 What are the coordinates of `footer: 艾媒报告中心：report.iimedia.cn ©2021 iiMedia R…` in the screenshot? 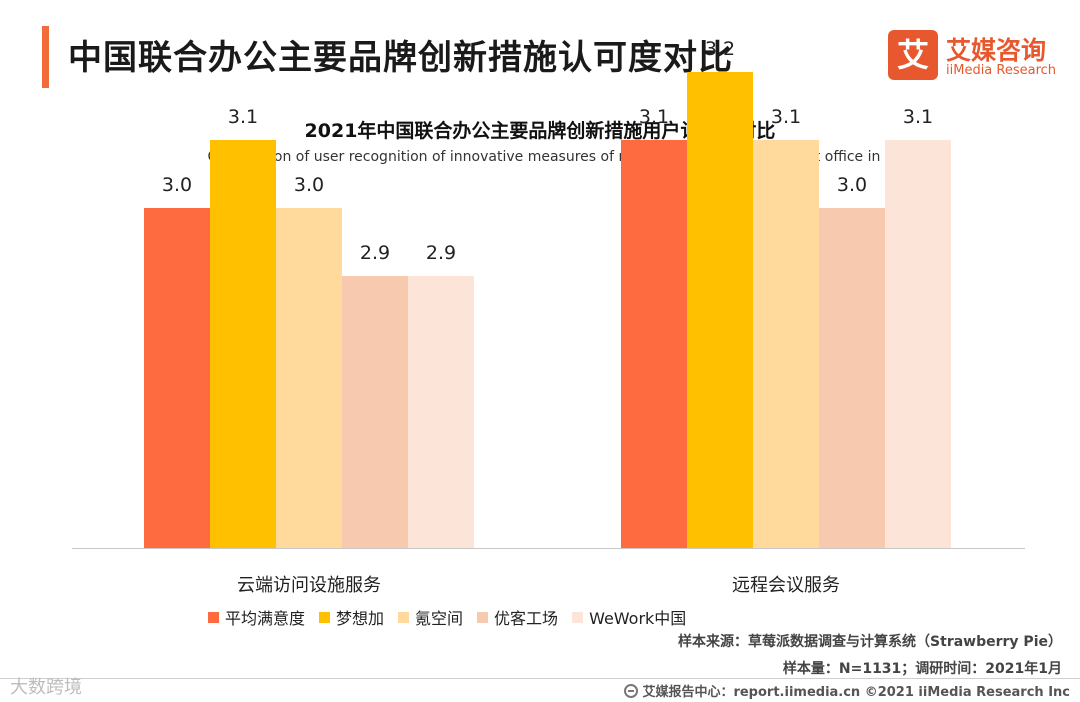 It's located at (847, 690).